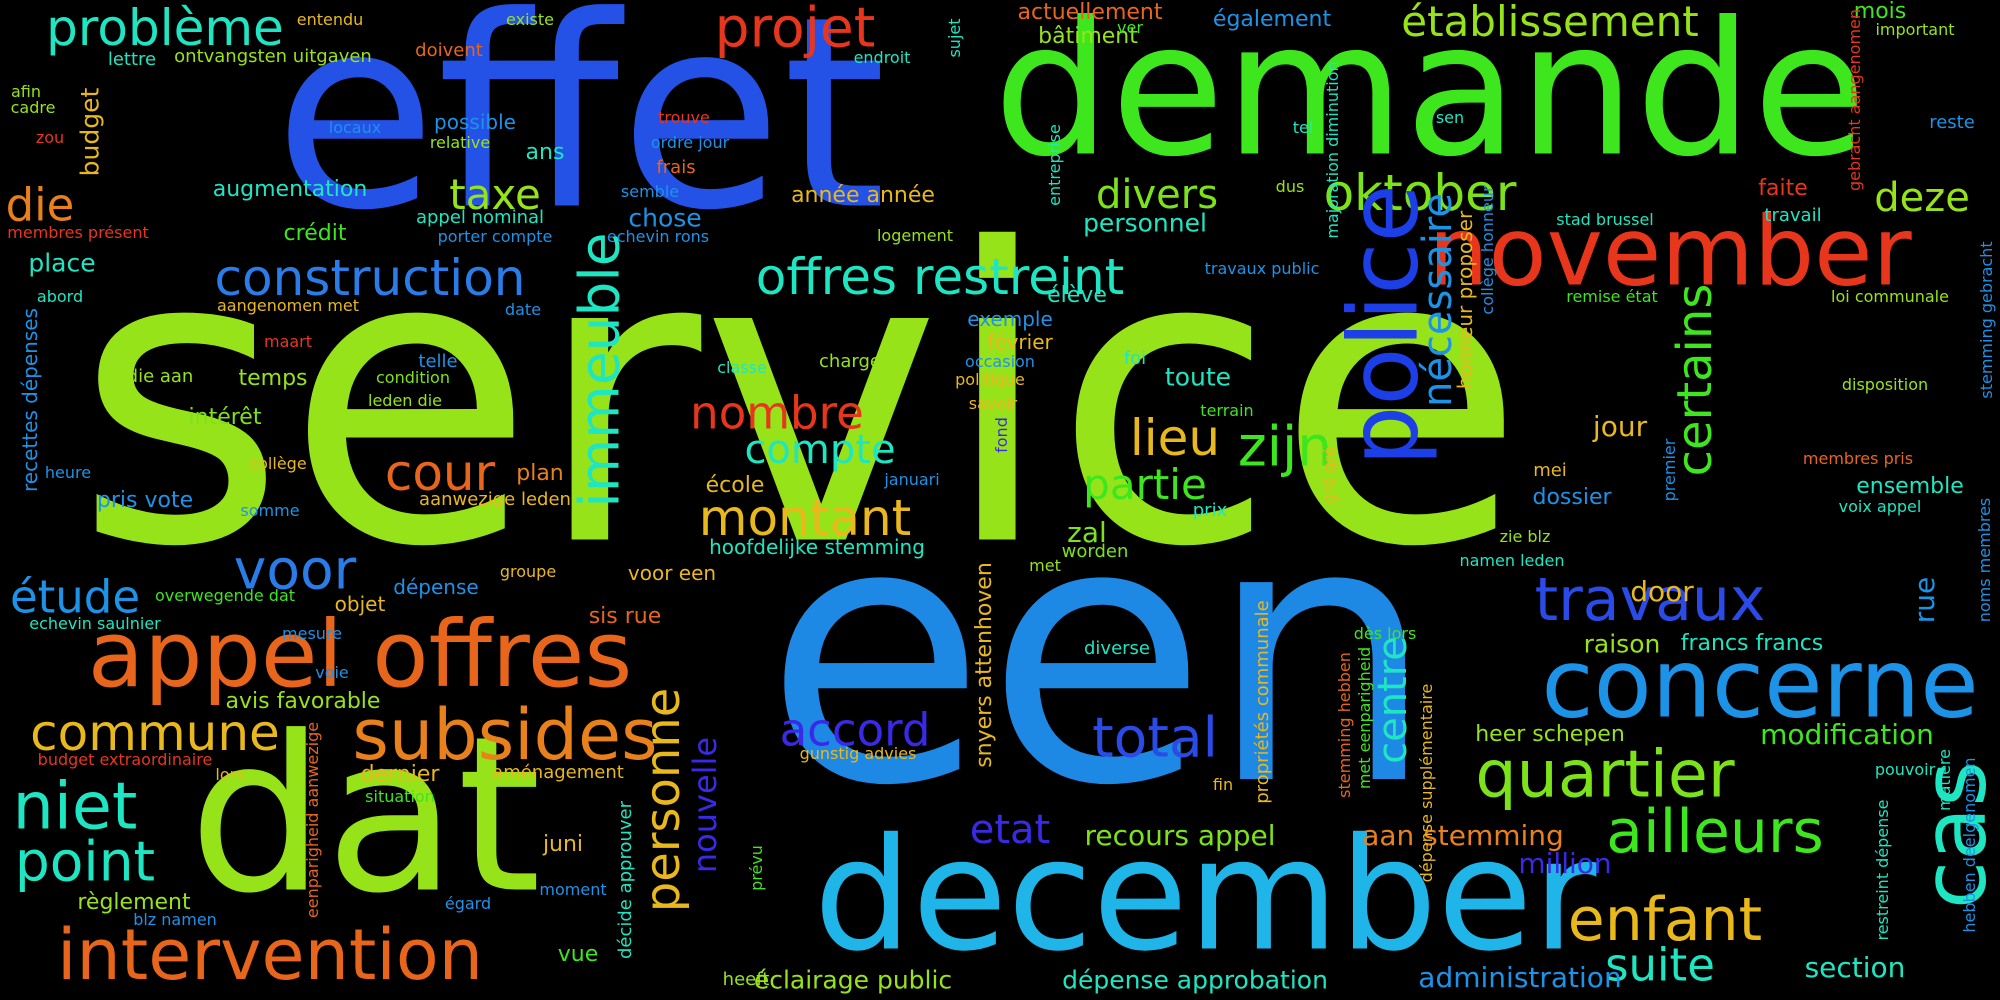 Image resolution: width=2000 pixels, height=1000 pixels. I want to click on cloud-word: met, so click(1045, 565).